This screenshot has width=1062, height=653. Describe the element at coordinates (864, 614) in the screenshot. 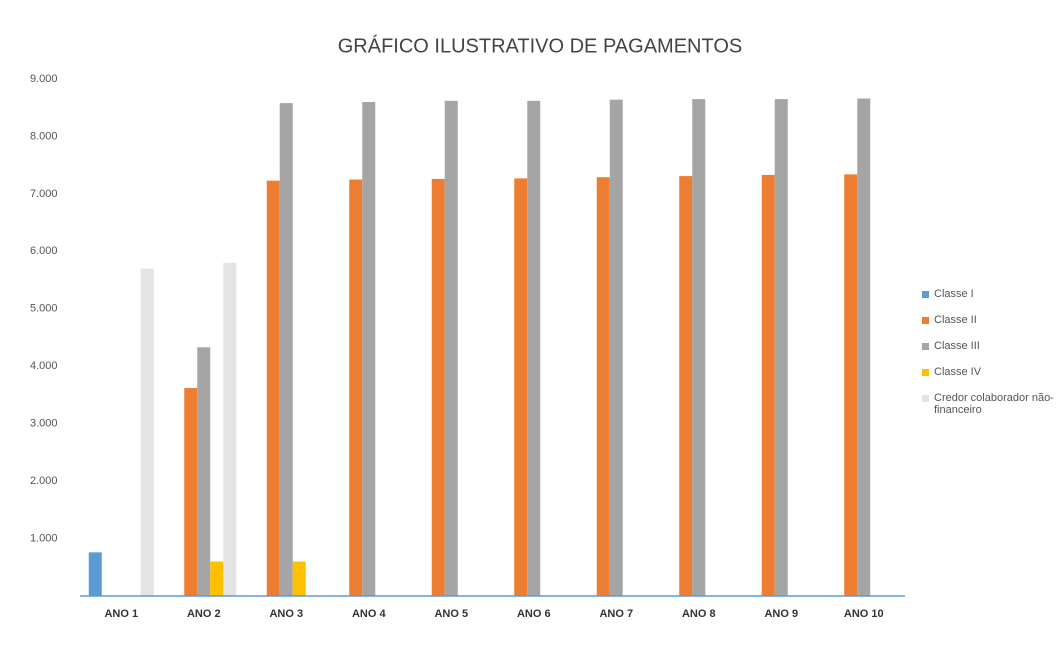

I see `x-tick-label: ANO 10` at that location.